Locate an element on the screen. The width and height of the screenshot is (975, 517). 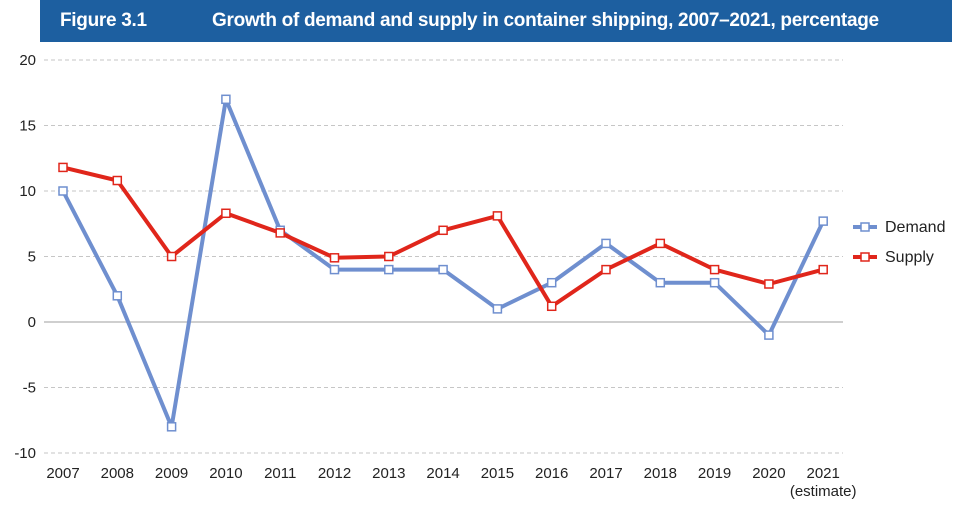
x-tick-label: 2010 is located at coordinates (225, 473).